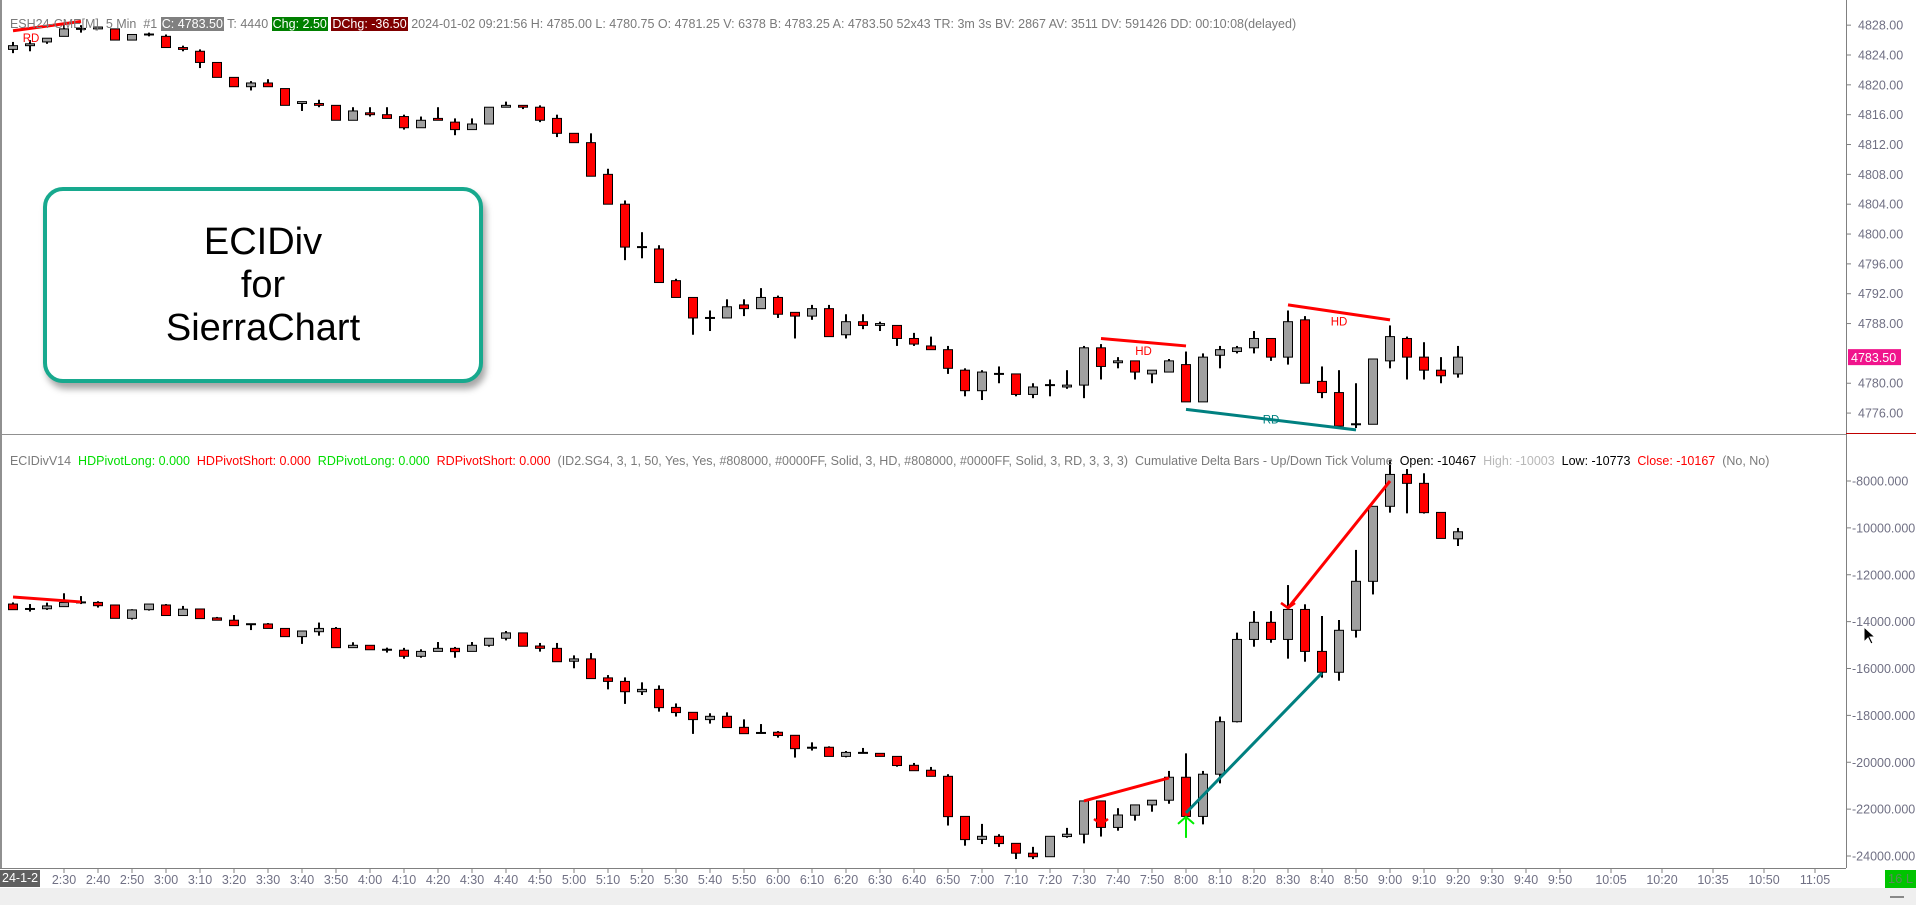  I want to click on minimize-icon, so click(1897, 897).